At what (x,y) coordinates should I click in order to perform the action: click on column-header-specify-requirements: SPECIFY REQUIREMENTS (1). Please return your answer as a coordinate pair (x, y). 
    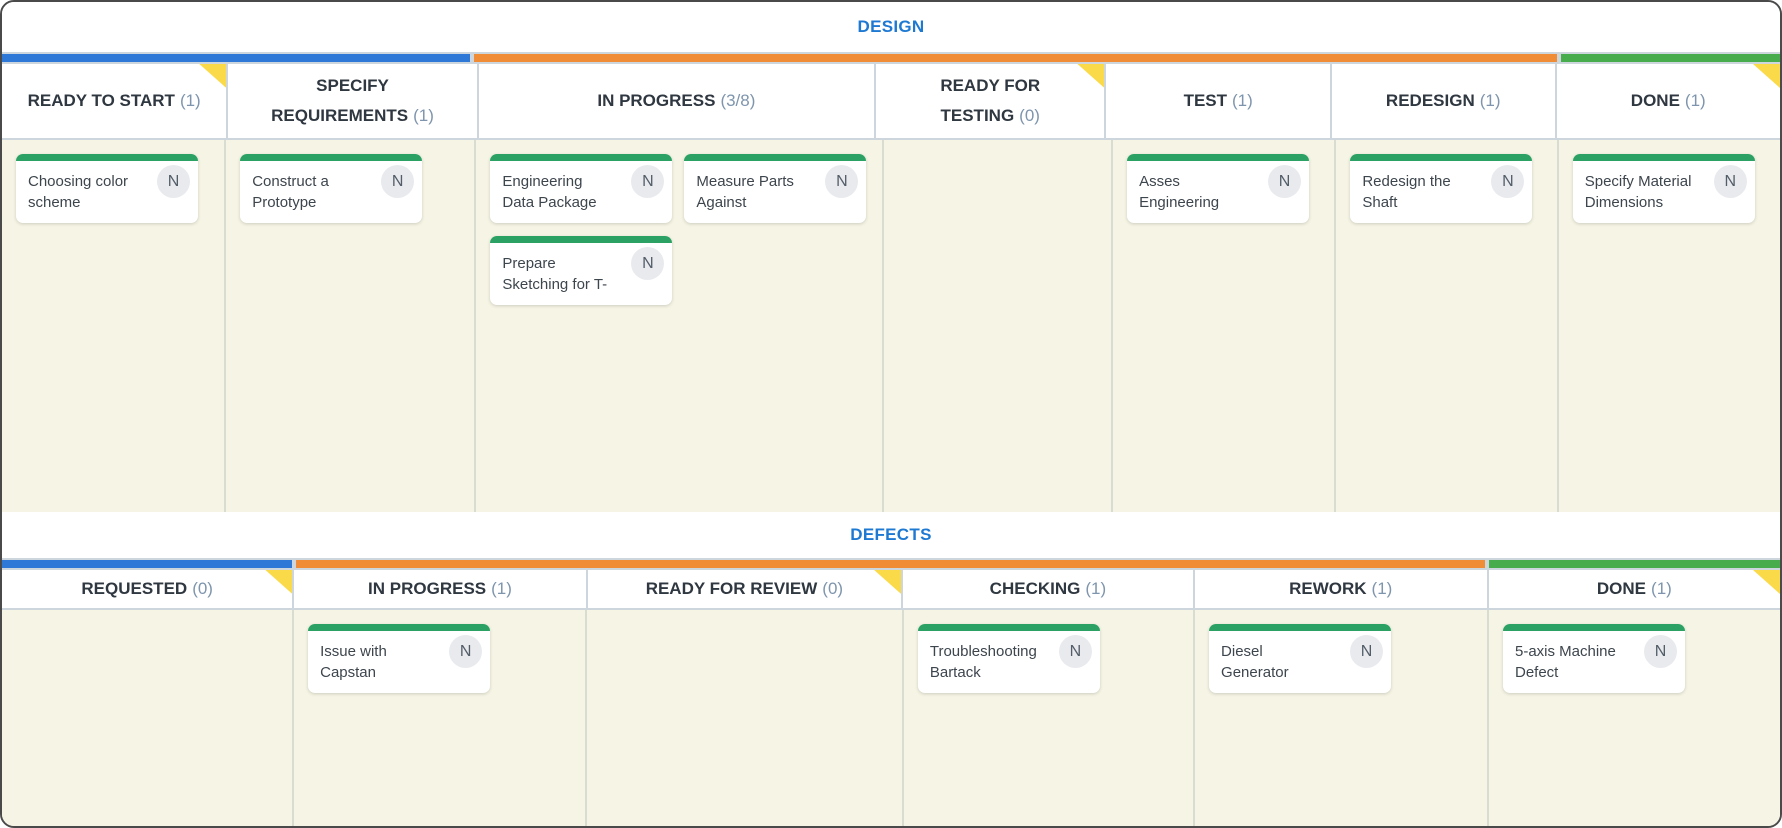
    Looking at the image, I should click on (353, 101).